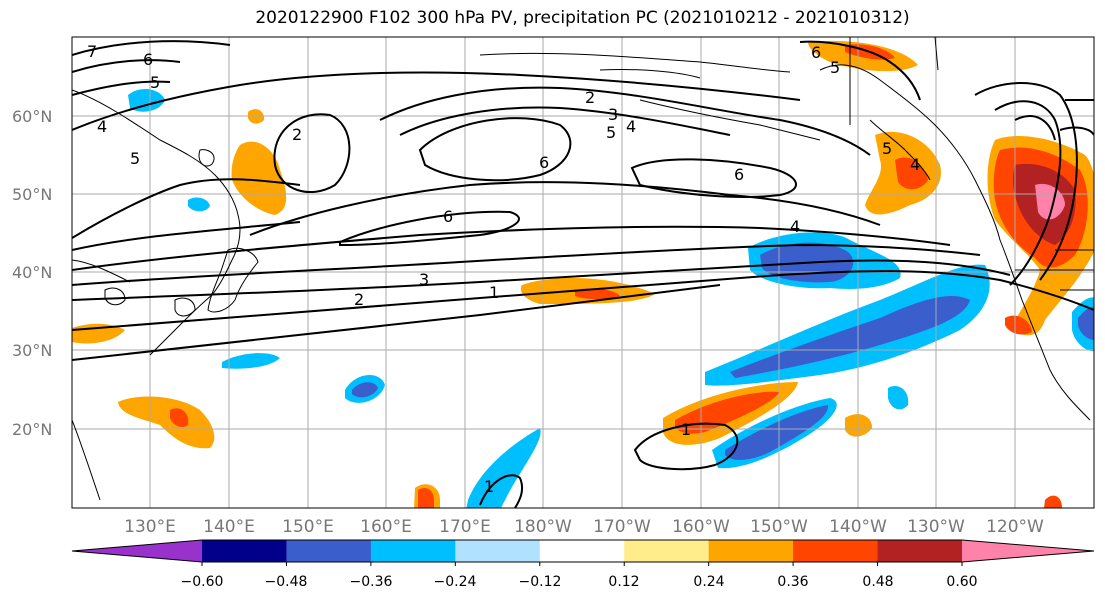 The image size is (1105, 601). What do you see at coordinates (32, 350) in the screenshot?
I see `lat-label: 30°N` at bounding box center [32, 350].